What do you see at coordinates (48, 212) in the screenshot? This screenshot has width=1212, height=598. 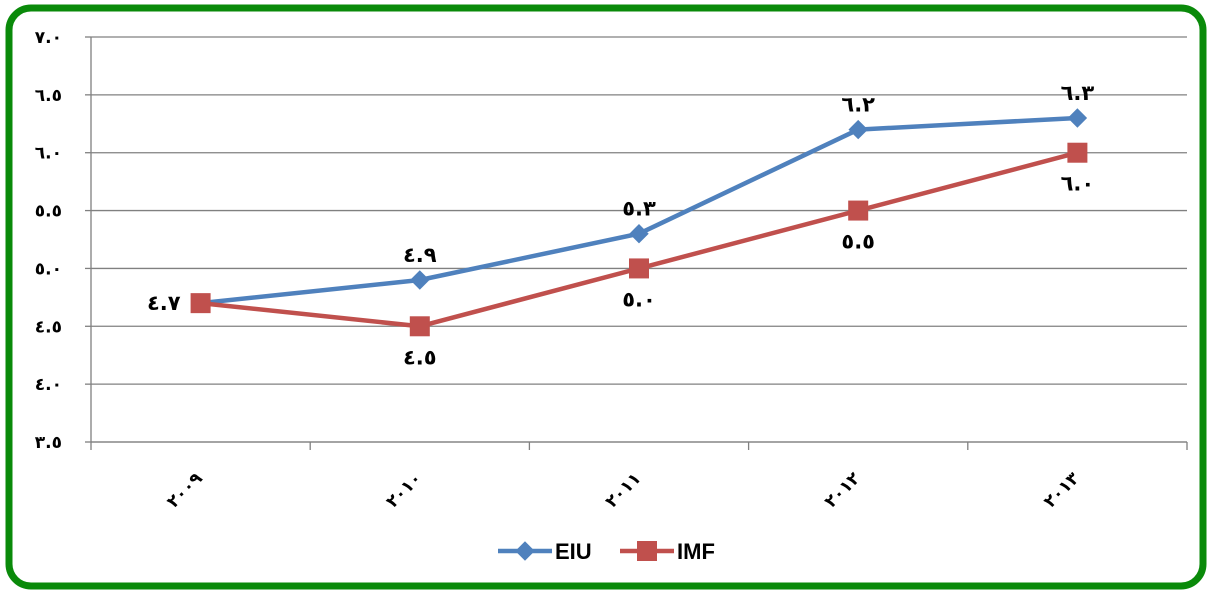 I see `y-tick-label: ٥.٥` at bounding box center [48, 212].